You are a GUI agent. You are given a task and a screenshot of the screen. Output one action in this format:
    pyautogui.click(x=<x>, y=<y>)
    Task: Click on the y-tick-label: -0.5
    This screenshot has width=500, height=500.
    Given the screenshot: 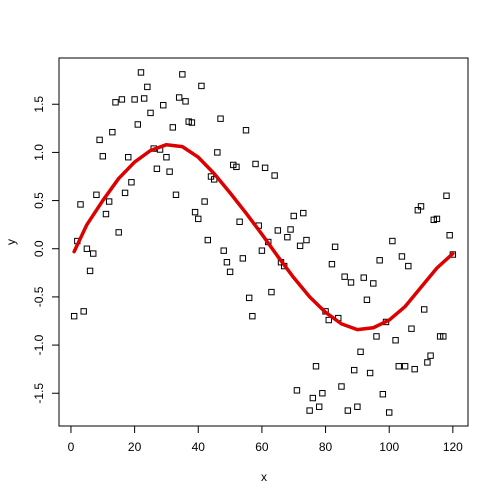 What is the action you would take?
    pyautogui.click(x=39, y=296)
    